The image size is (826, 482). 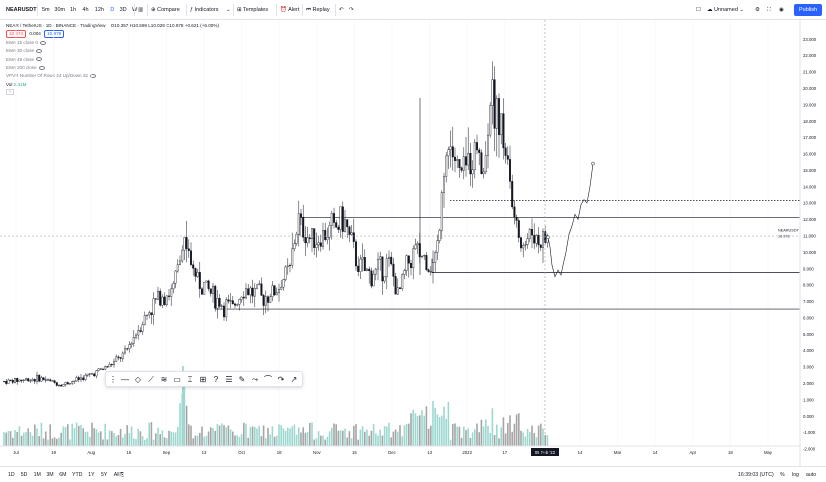 What do you see at coordinates (112, 68) in the screenshot?
I see `legend-indicator: EMA 200 close` at bounding box center [112, 68].